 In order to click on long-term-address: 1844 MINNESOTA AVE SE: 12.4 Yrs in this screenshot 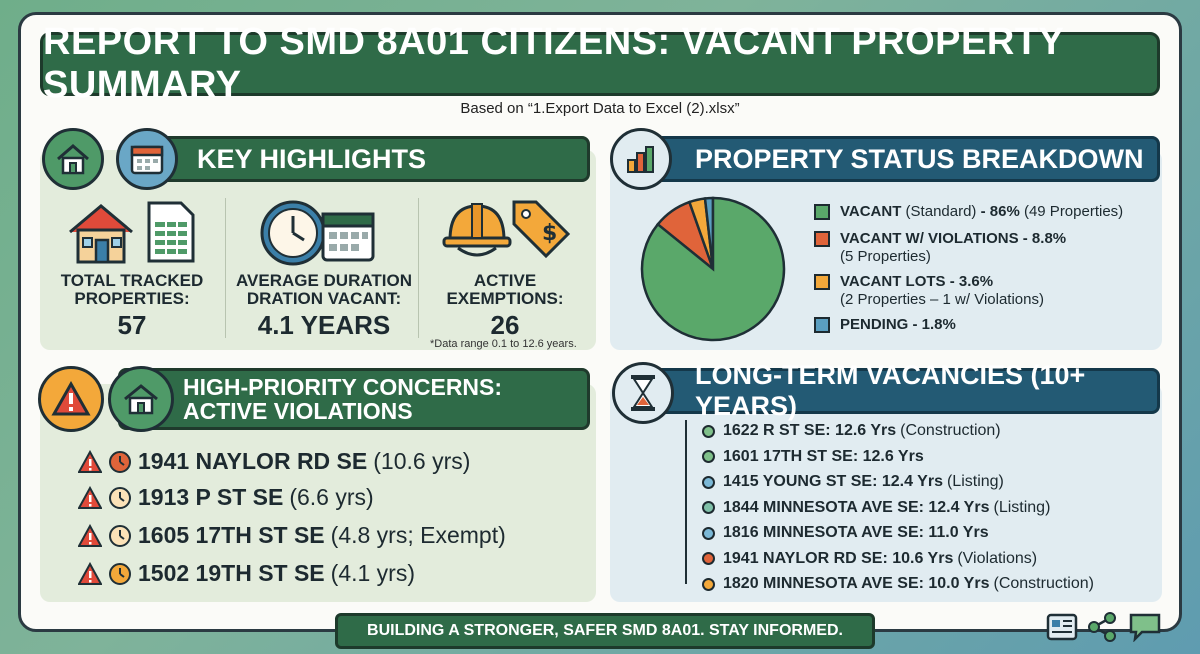, I will do `click(856, 507)`.